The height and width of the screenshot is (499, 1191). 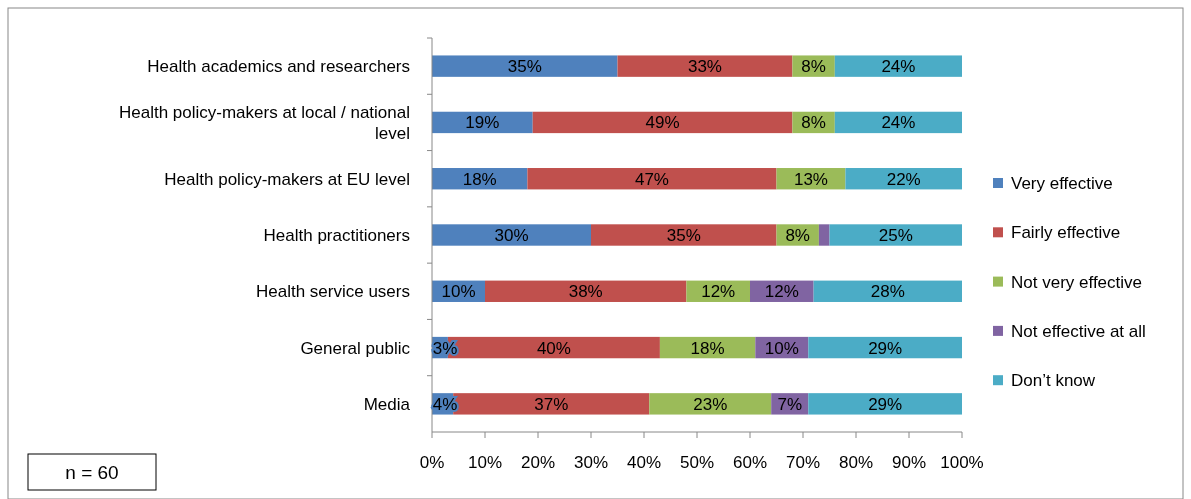 What do you see at coordinates (909, 462) in the screenshot?
I see `x-tick-label: 90%` at bounding box center [909, 462].